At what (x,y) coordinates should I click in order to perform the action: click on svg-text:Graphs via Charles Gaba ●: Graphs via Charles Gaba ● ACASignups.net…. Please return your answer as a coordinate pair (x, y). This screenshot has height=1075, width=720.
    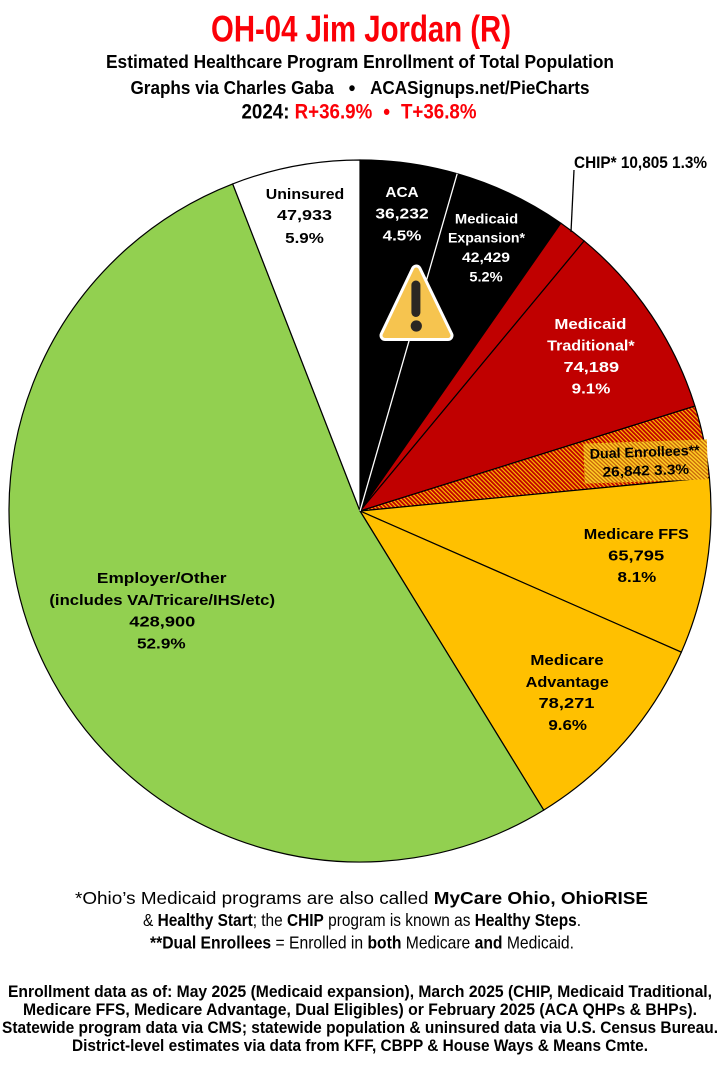
    Looking at the image, I should click on (360, 88).